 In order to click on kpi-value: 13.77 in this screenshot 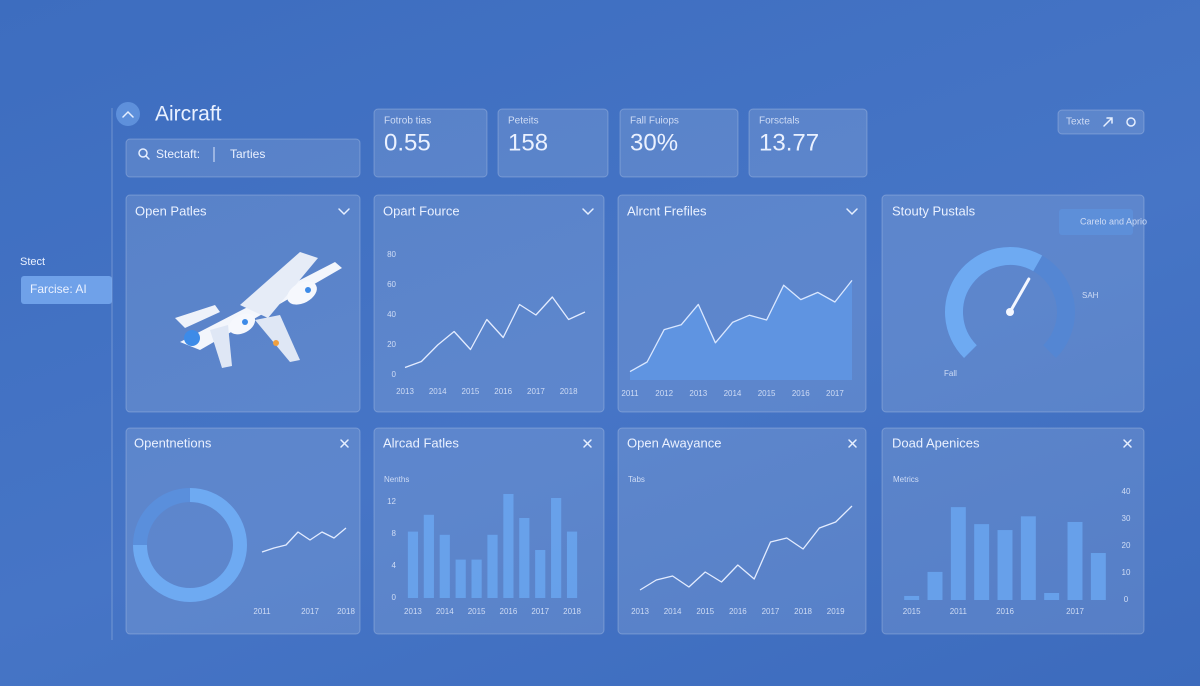, I will do `click(789, 142)`.